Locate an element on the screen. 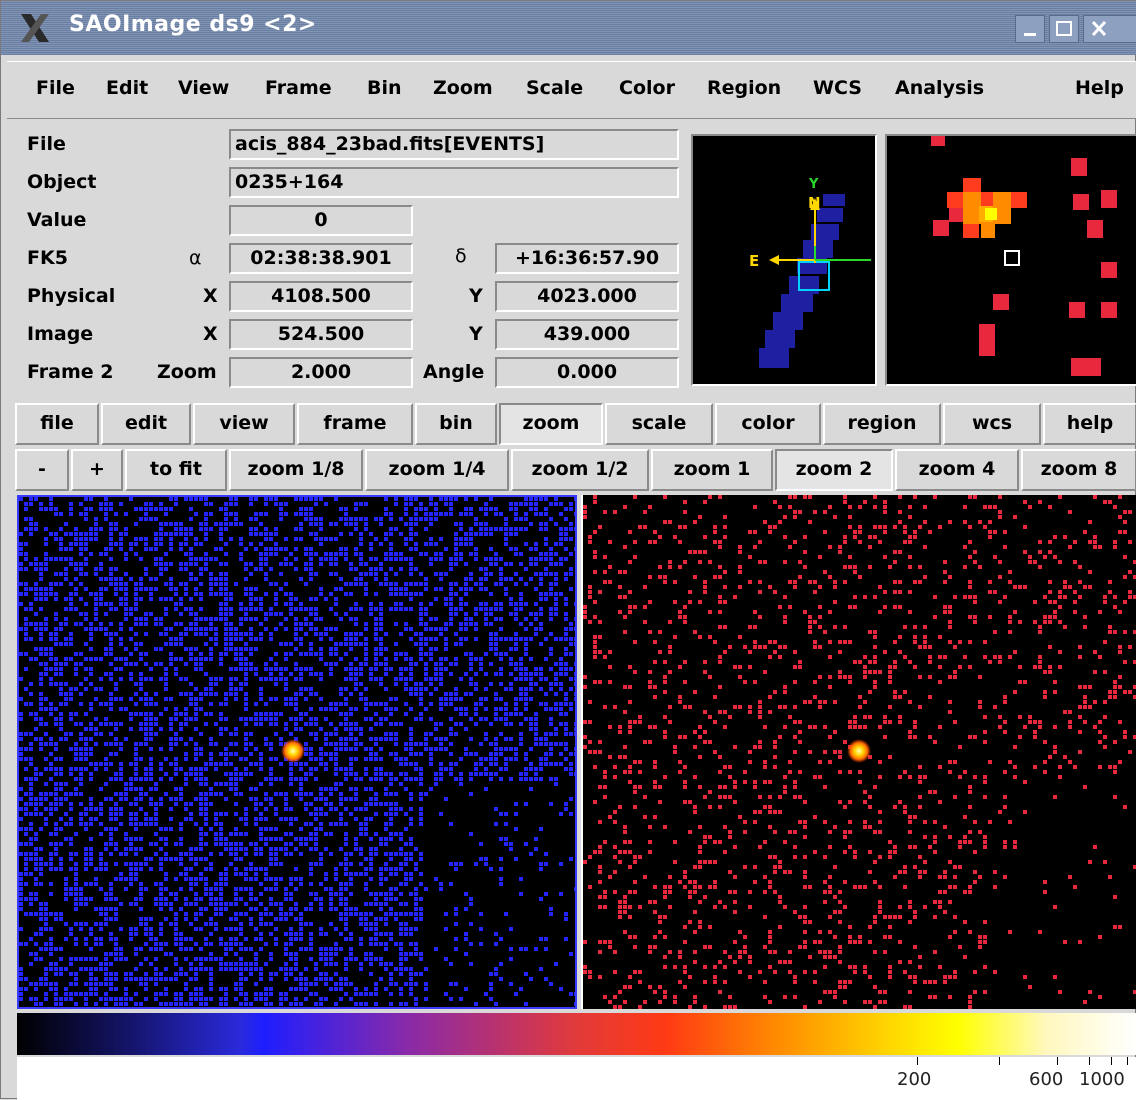 Image resolution: width=1136 pixels, height=1100 pixels. zoom-1-2-button: zoom 1/2 is located at coordinates (580, 470).